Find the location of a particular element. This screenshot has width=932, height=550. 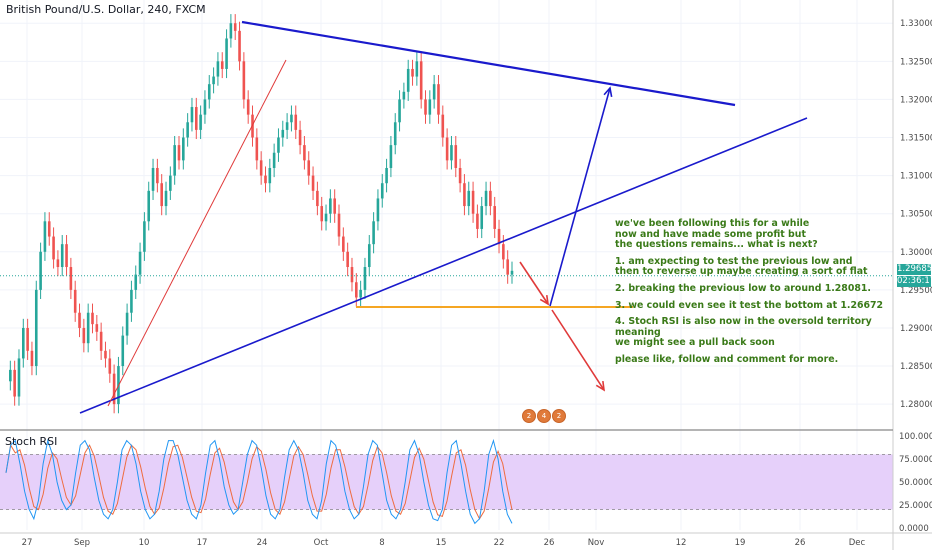

price-tick-label: 1.30500 is located at coordinates (916, 215).